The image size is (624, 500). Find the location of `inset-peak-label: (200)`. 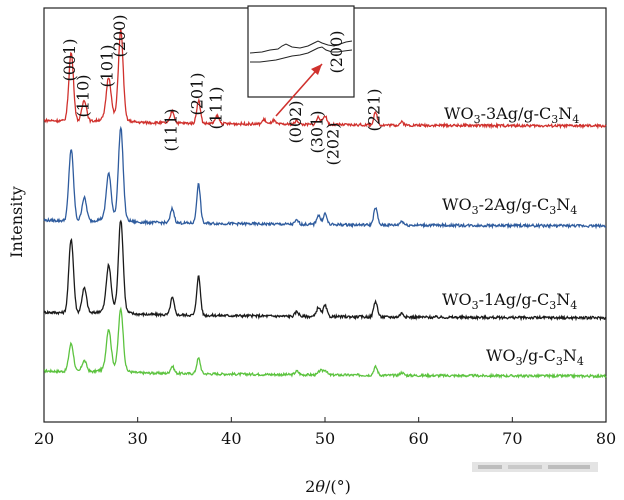

inset-peak-label: (200) is located at coordinates (336, 51).